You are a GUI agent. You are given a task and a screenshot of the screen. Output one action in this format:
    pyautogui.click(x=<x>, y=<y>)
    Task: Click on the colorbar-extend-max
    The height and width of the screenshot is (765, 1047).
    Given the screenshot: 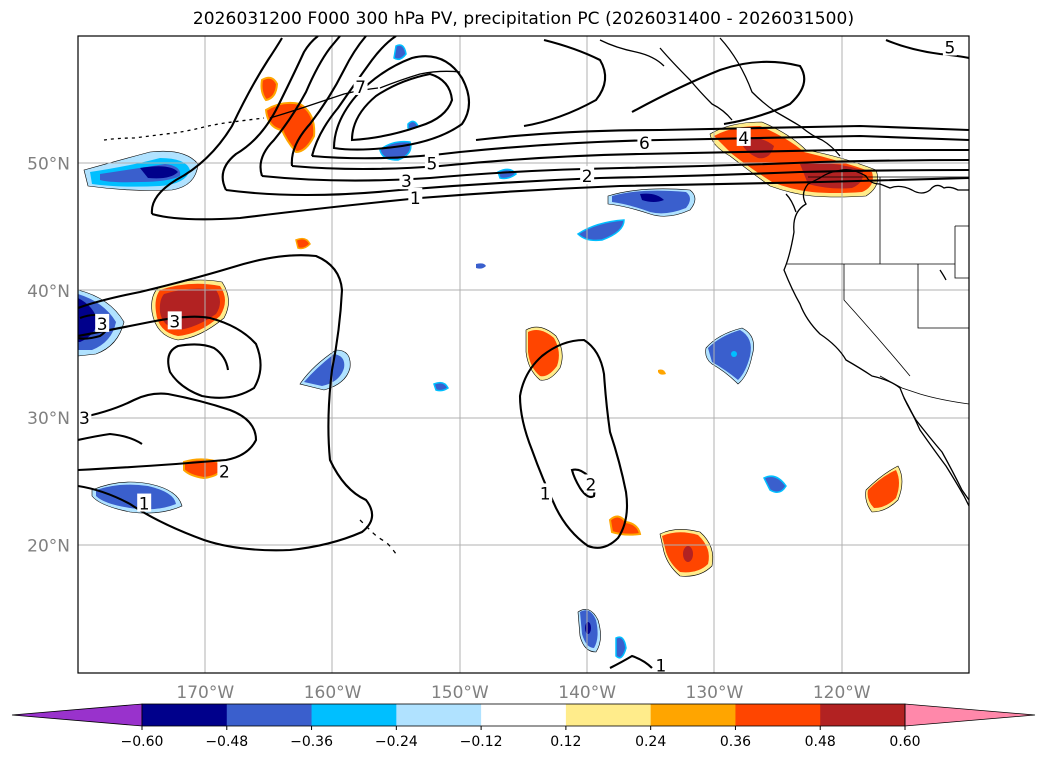 What is the action you would take?
    pyautogui.click(x=970, y=715)
    